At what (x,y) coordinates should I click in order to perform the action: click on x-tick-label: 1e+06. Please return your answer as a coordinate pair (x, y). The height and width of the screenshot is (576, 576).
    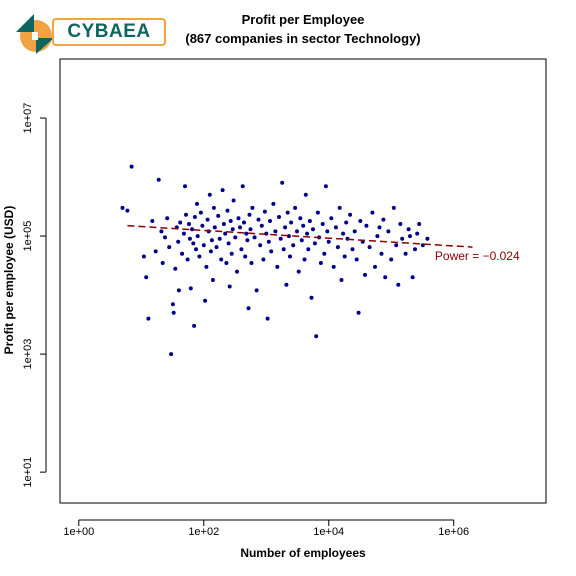
    Looking at the image, I should click on (453, 532).